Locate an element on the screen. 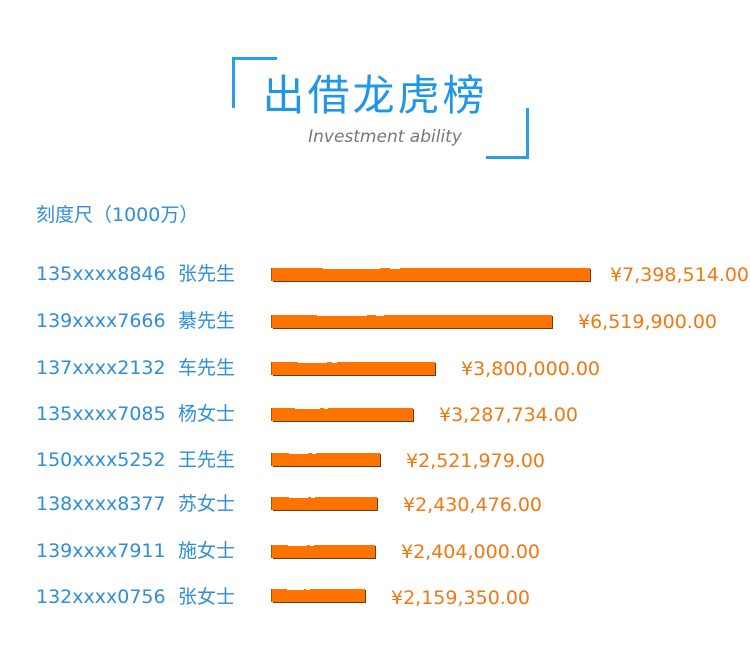  amount-label: ¥2,521,979.00 is located at coordinates (476, 461).